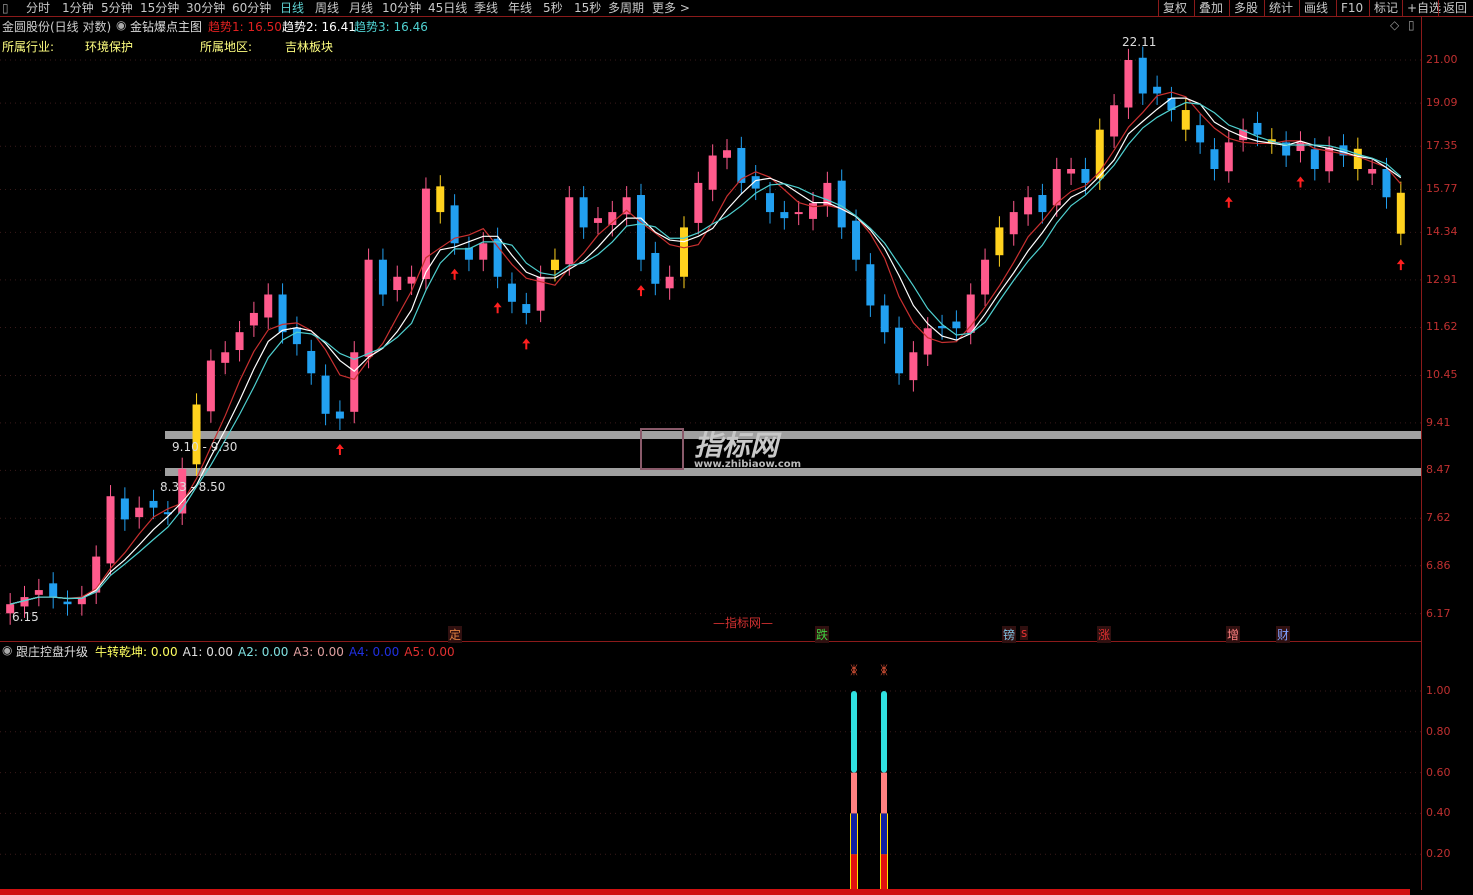 The image size is (1473, 895). What do you see at coordinates (1280, 8) in the screenshot?
I see `toolbar-button-3: 统计` at bounding box center [1280, 8].